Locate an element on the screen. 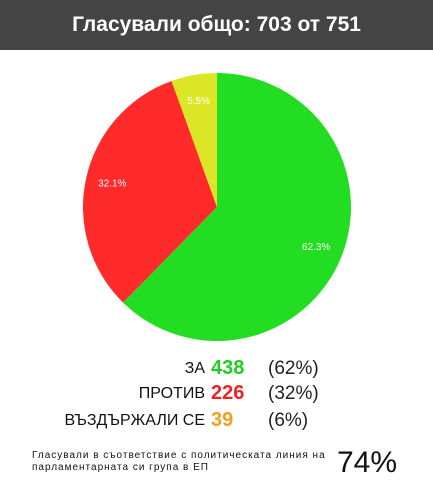 This screenshot has height=489, width=433. slice-label: 32.1% is located at coordinates (112, 184).